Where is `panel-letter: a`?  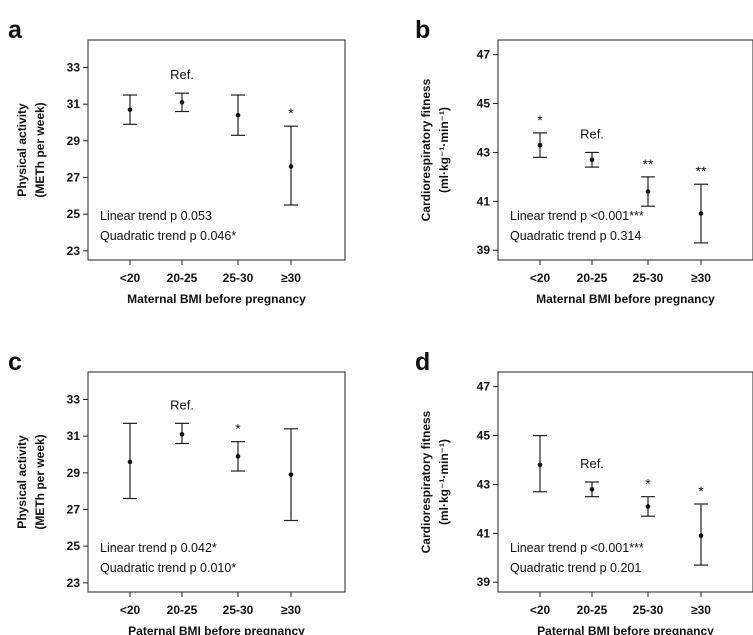 panel-letter: a is located at coordinates (15, 30).